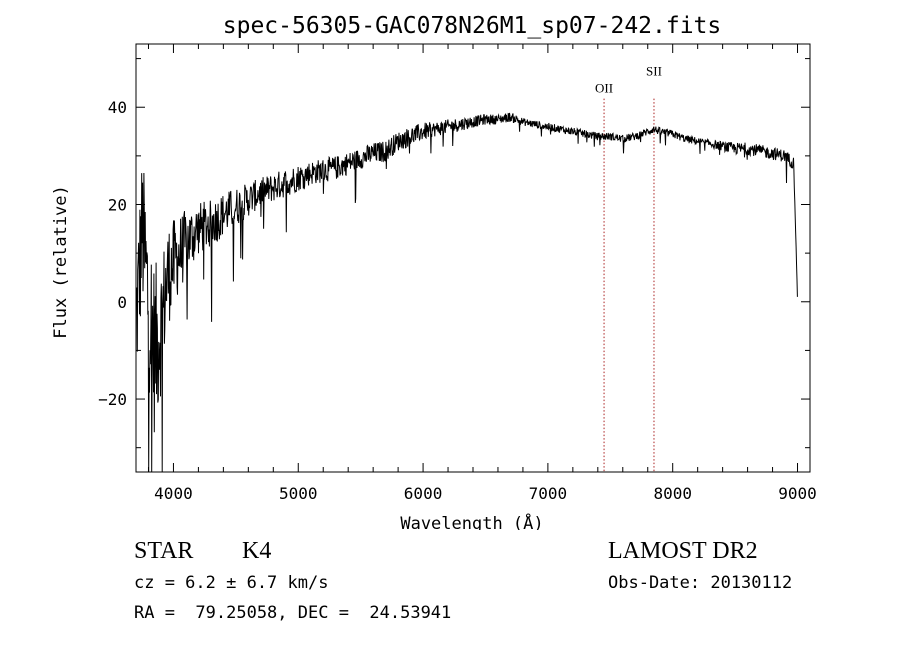 The image size is (900, 649). Describe the element at coordinates (117, 205) in the screenshot. I see `y-tick-label: 20` at that location.